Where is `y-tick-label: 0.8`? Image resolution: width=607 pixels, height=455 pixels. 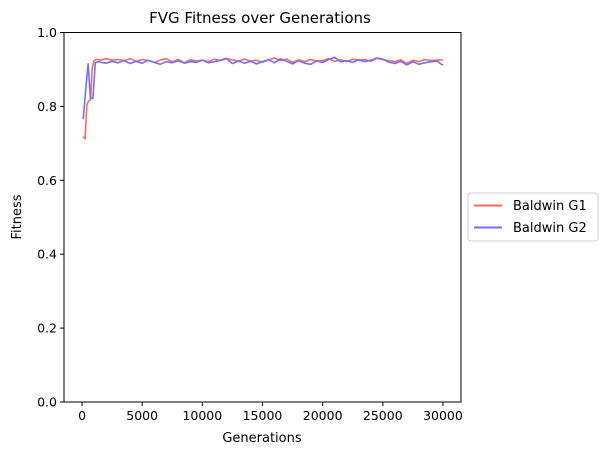 y-tick-label: 0.8 is located at coordinates (47, 106).